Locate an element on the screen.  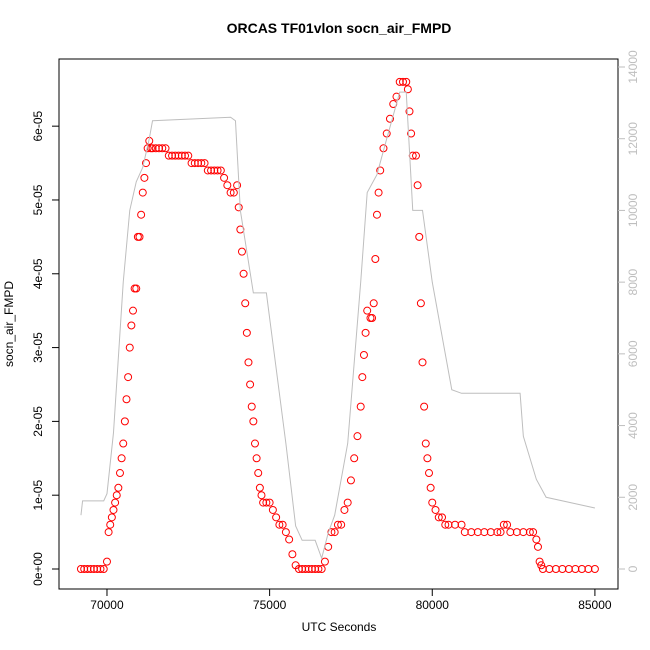
y2-tick-label: 8000 is located at coordinates (633, 281).